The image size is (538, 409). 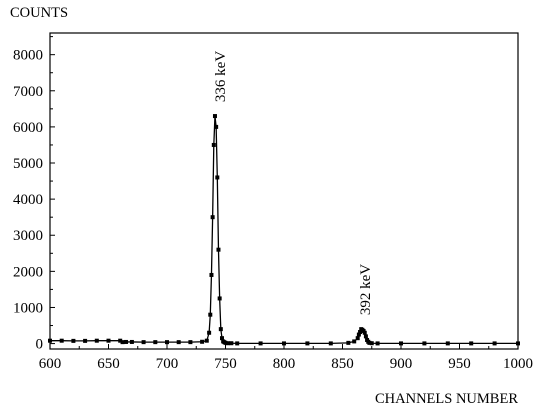 What do you see at coordinates (50, 364) in the screenshot?
I see `x-tick-label: 600` at bounding box center [50, 364].